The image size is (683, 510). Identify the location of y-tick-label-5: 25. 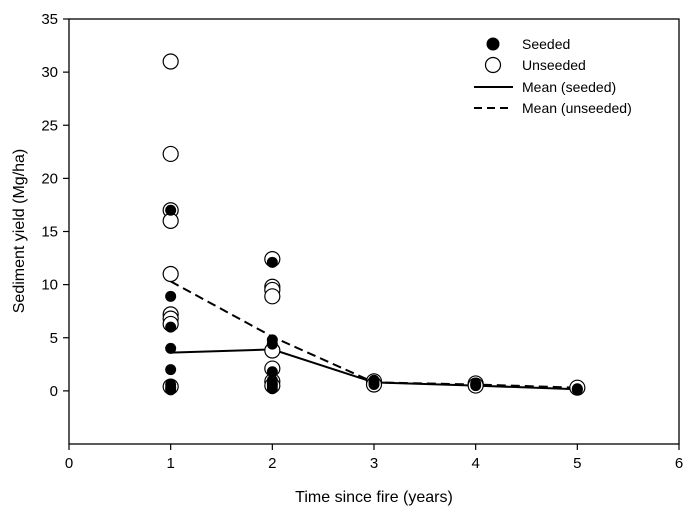
(49, 125).